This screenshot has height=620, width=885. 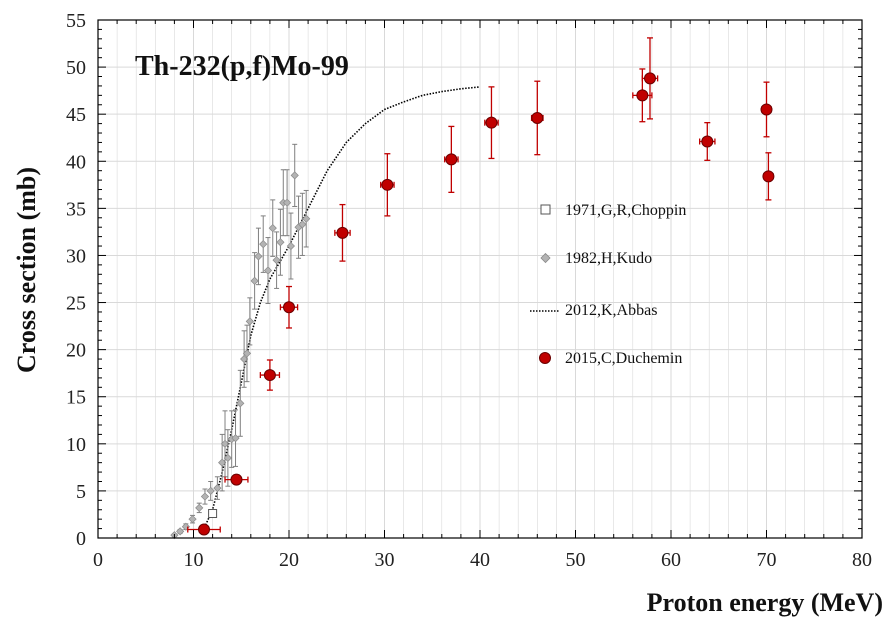 I want to click on y-tick-label: 15, so click(x=76, y=398).